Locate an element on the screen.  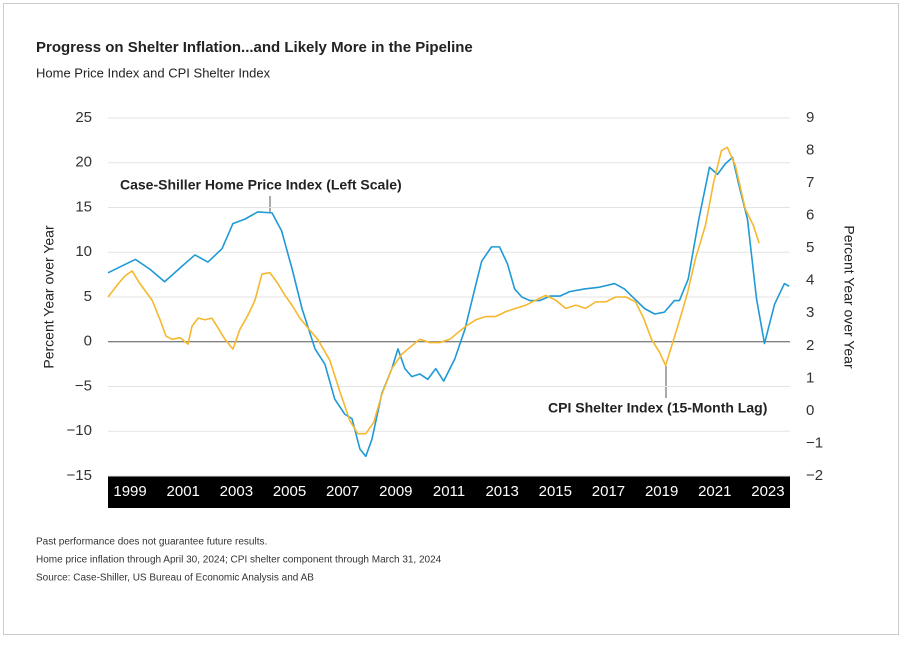
y2-tick-label: 5 is located at coordinates (810, 247).